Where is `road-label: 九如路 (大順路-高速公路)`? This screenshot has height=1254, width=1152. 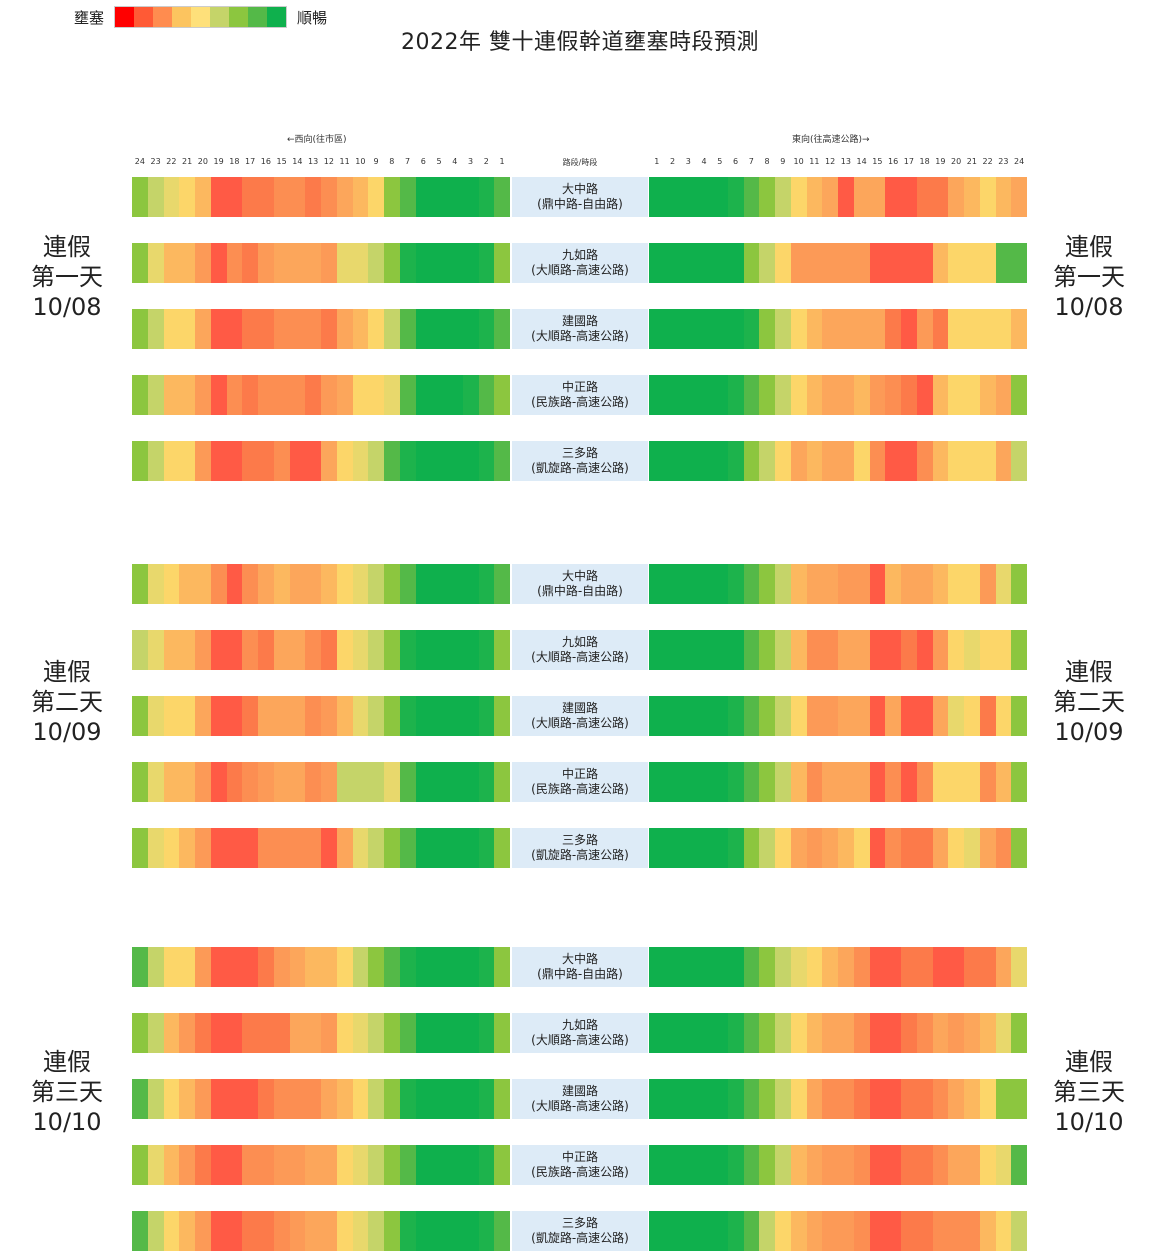 road-label: 九如路 (大順路-高速公路) is located at coordinates (580, 650).